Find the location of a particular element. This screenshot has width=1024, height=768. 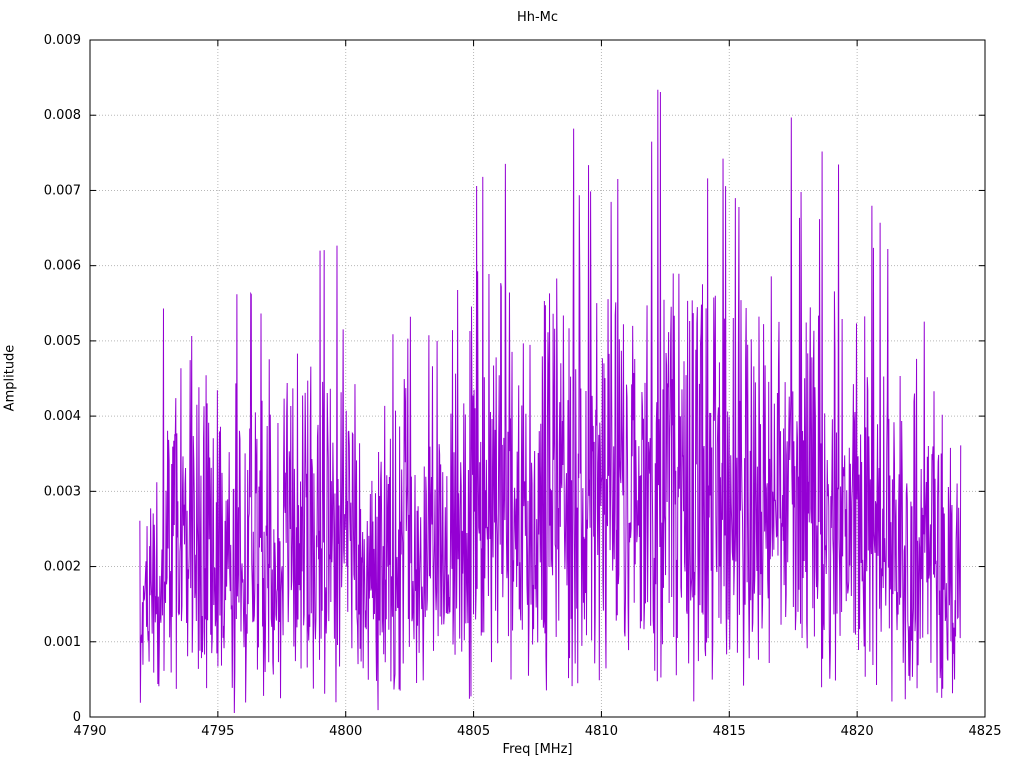

x-tick-label: 4790 is located at coordinates (89, 731).